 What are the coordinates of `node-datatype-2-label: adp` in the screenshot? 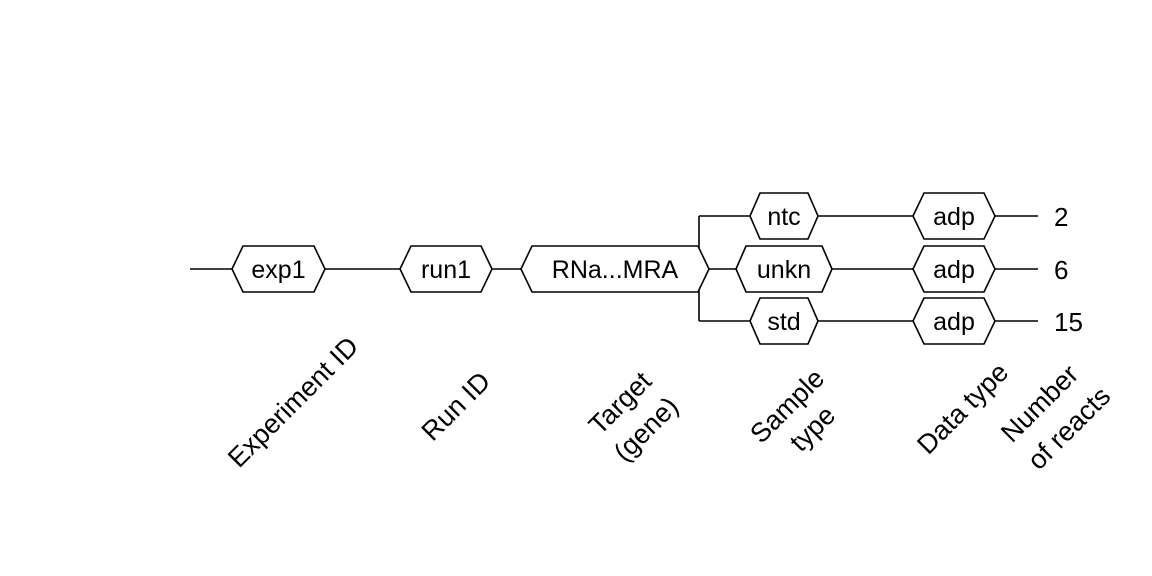 It's located at (954, 270).